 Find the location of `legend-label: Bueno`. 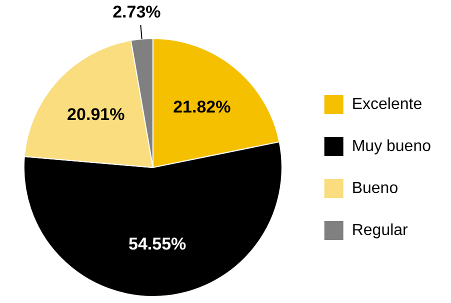

legend-label: Bueno is located at coordinates (375, 188).